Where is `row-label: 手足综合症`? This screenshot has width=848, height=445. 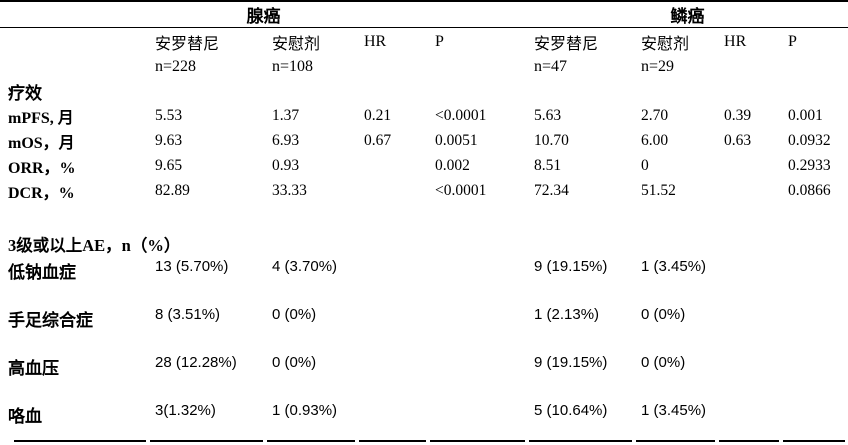 row-label: 手足综合症 is located at coordinates (50, 320).